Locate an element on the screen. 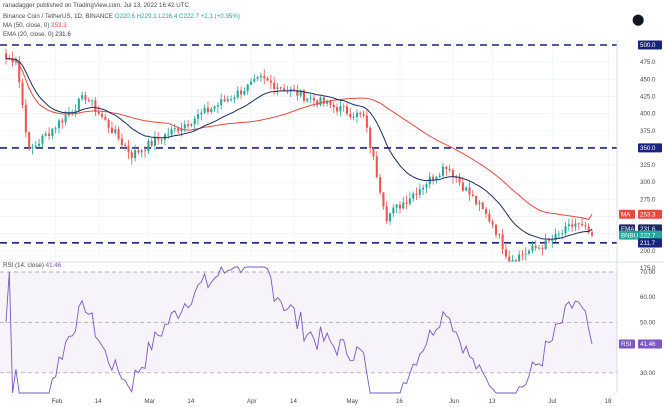 The width and height of the screenshot is (664, 407). ema-legend-label: EMA (20, close, 0) is located at coordinates (28, 34).